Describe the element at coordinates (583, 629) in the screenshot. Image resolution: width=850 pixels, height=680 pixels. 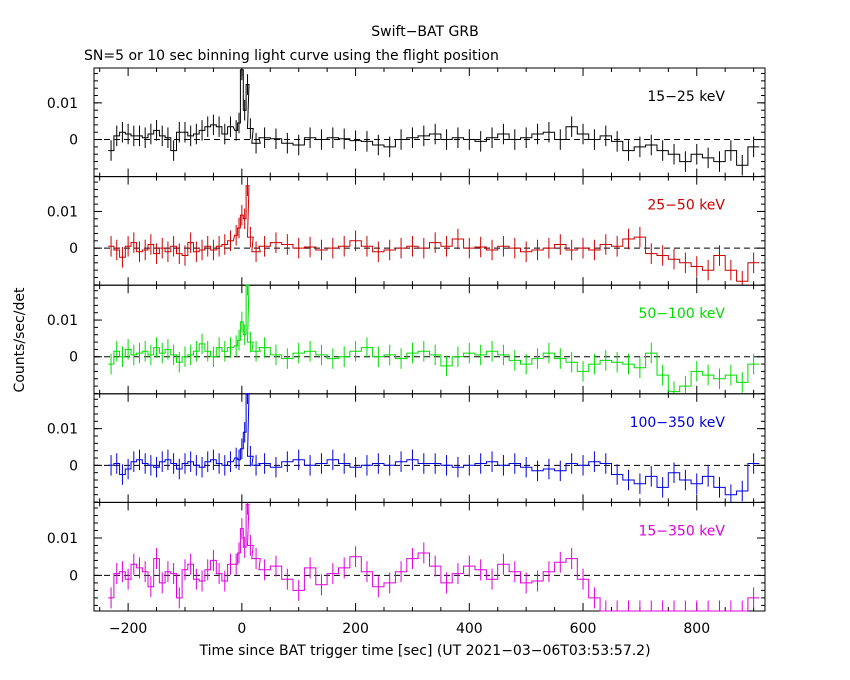
I see `x-tick-label: 600` at that location.